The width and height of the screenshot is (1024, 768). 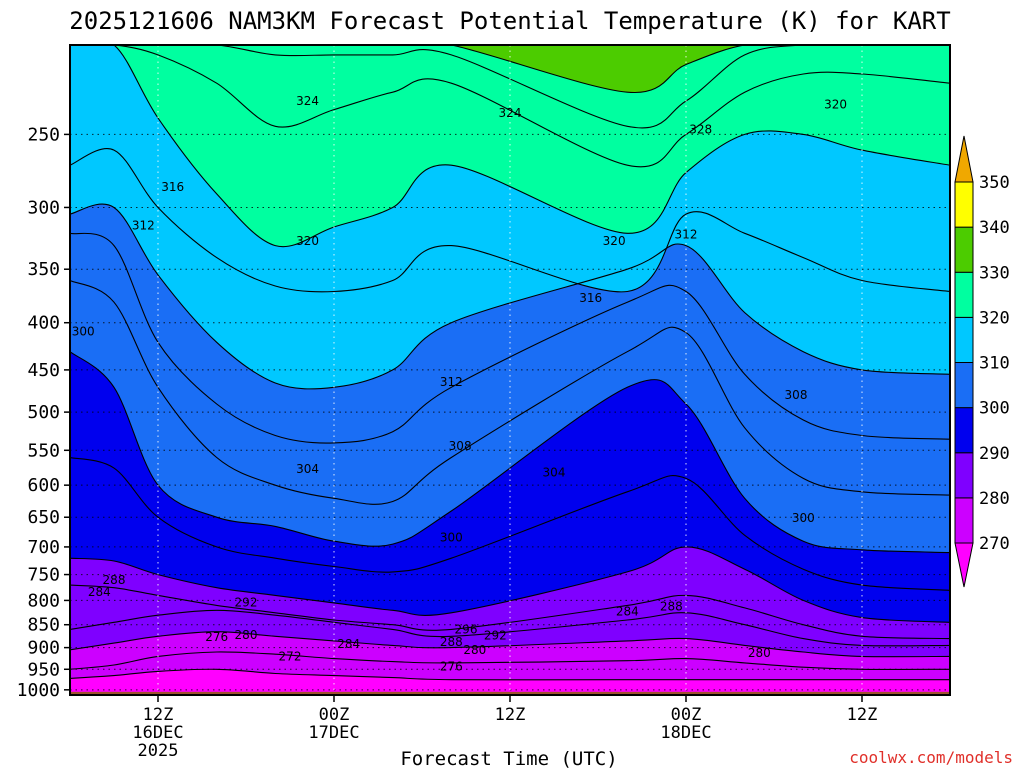 What do you see at coordinates (43, 323) in the screenshot?
I see `y-tick-label: 400` at bounding box center [43, 323].